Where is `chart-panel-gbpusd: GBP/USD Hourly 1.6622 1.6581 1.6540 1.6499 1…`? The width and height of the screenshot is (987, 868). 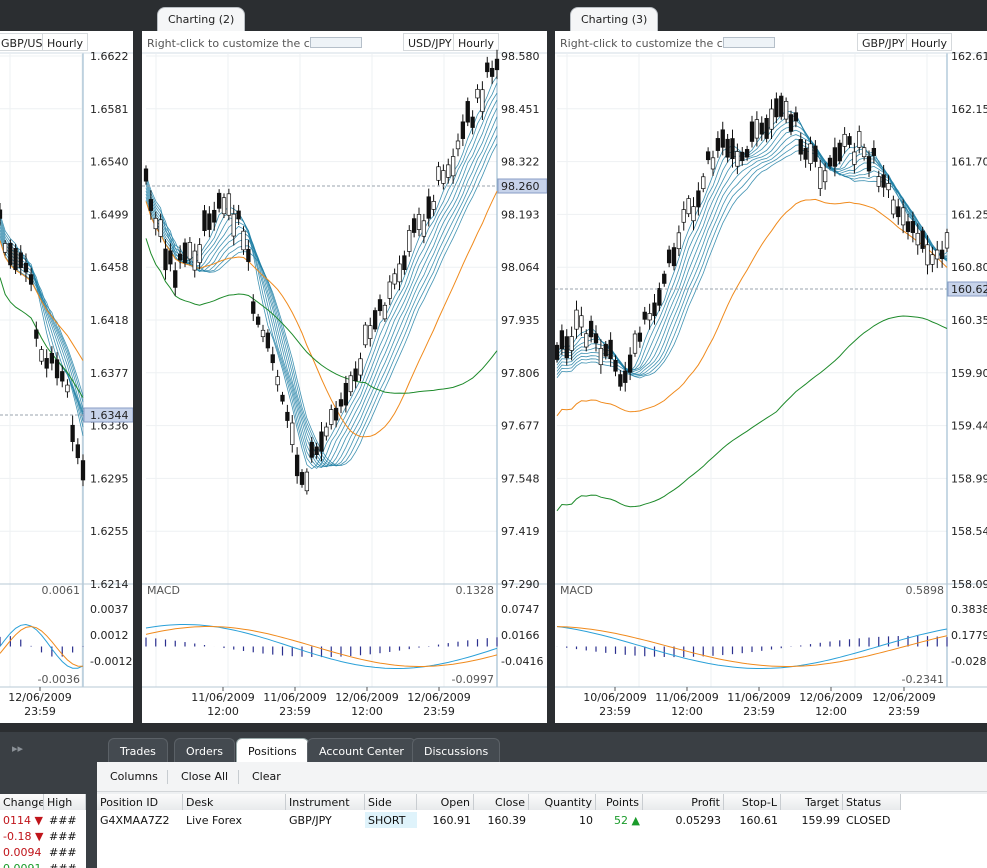
chart-panel-gbpusd: GBP/USD Hourly 1.6622 1.6581 1.6540 1.6499 1… is located at coordinates (66, 377).